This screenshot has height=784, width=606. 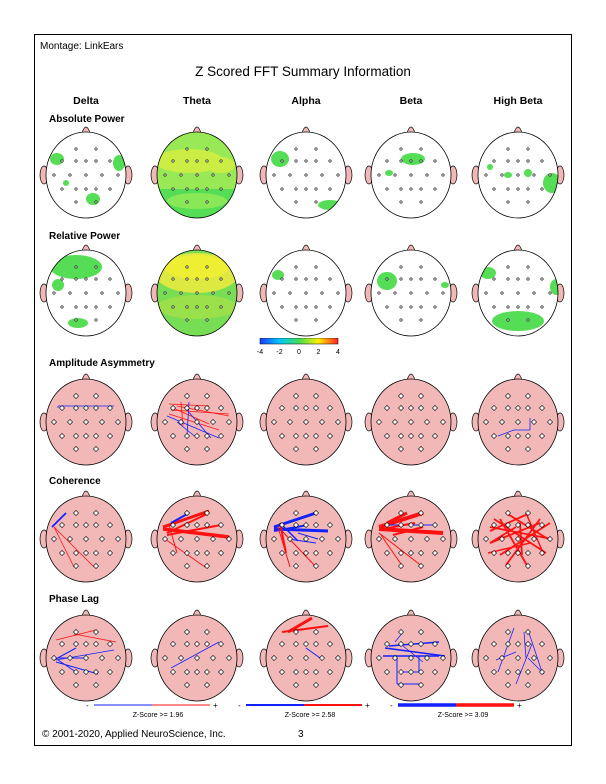 I want to click on colorbar-tick: 4, so click(x=338, y=352).